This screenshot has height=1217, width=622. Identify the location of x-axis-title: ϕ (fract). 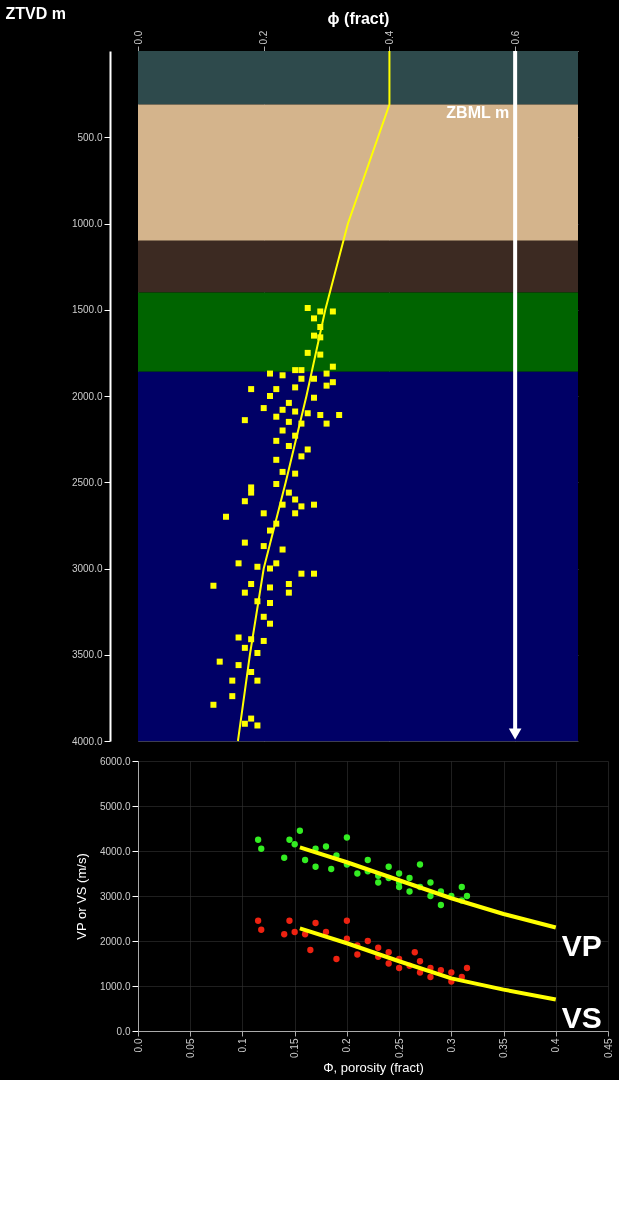
(358, 18).